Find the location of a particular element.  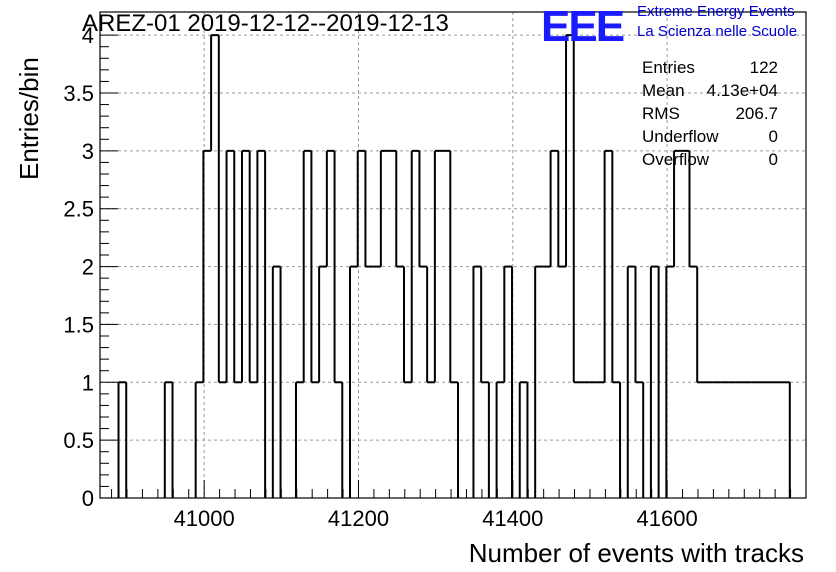

y-tick-label: 0 is located at coordinates (88, 498).